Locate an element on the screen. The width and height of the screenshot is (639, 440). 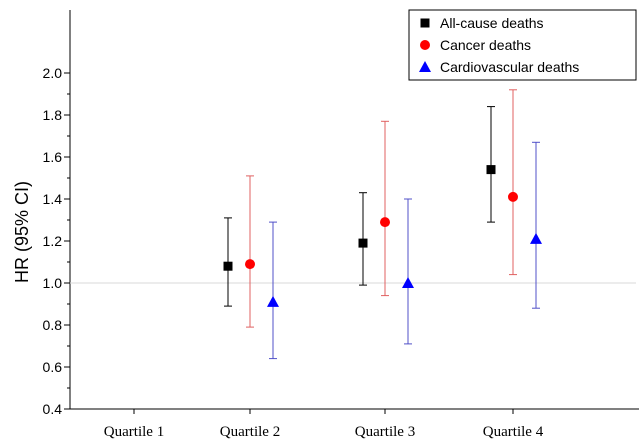
y-axis-label: HR (95% CI) is located at coordinates (22, 232).